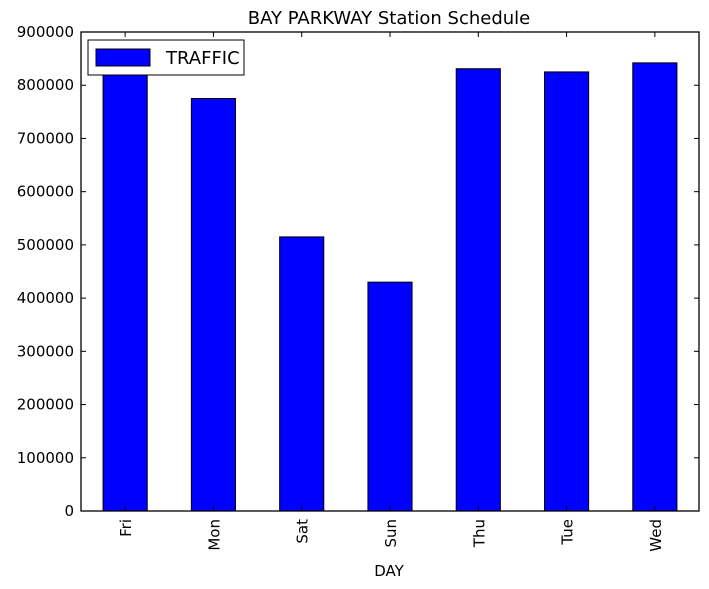  I want to click on x-tick-label: Sat, so click(303, 531).